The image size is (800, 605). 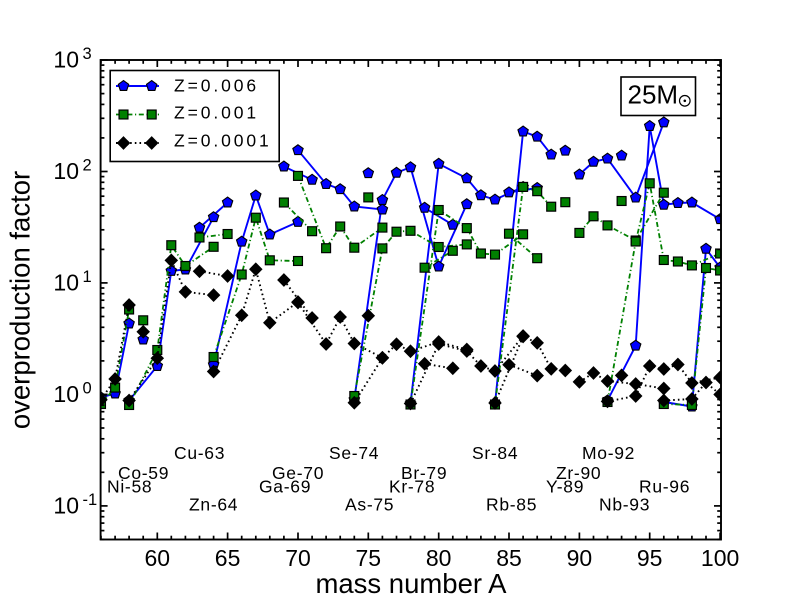 What do you see at coordinates (495, 453) in the screenshot?
I see `svg-text: Sr-84` at bounding box center [495, 453].